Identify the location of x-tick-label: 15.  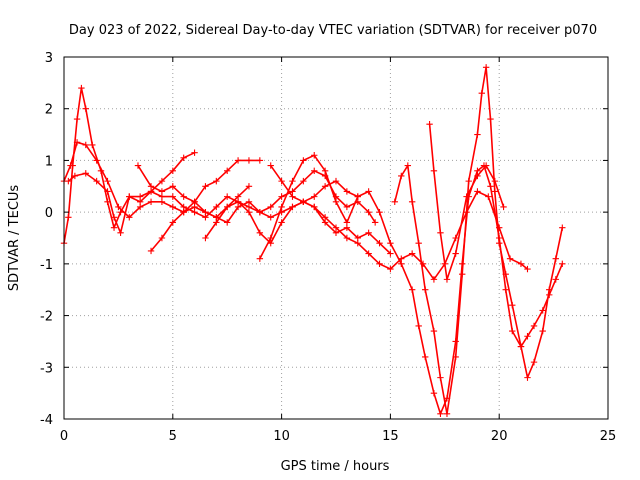
(390, 436).